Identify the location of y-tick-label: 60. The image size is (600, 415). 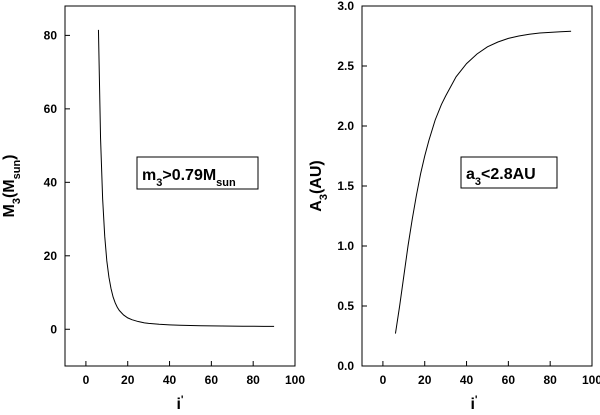
(51, 109).